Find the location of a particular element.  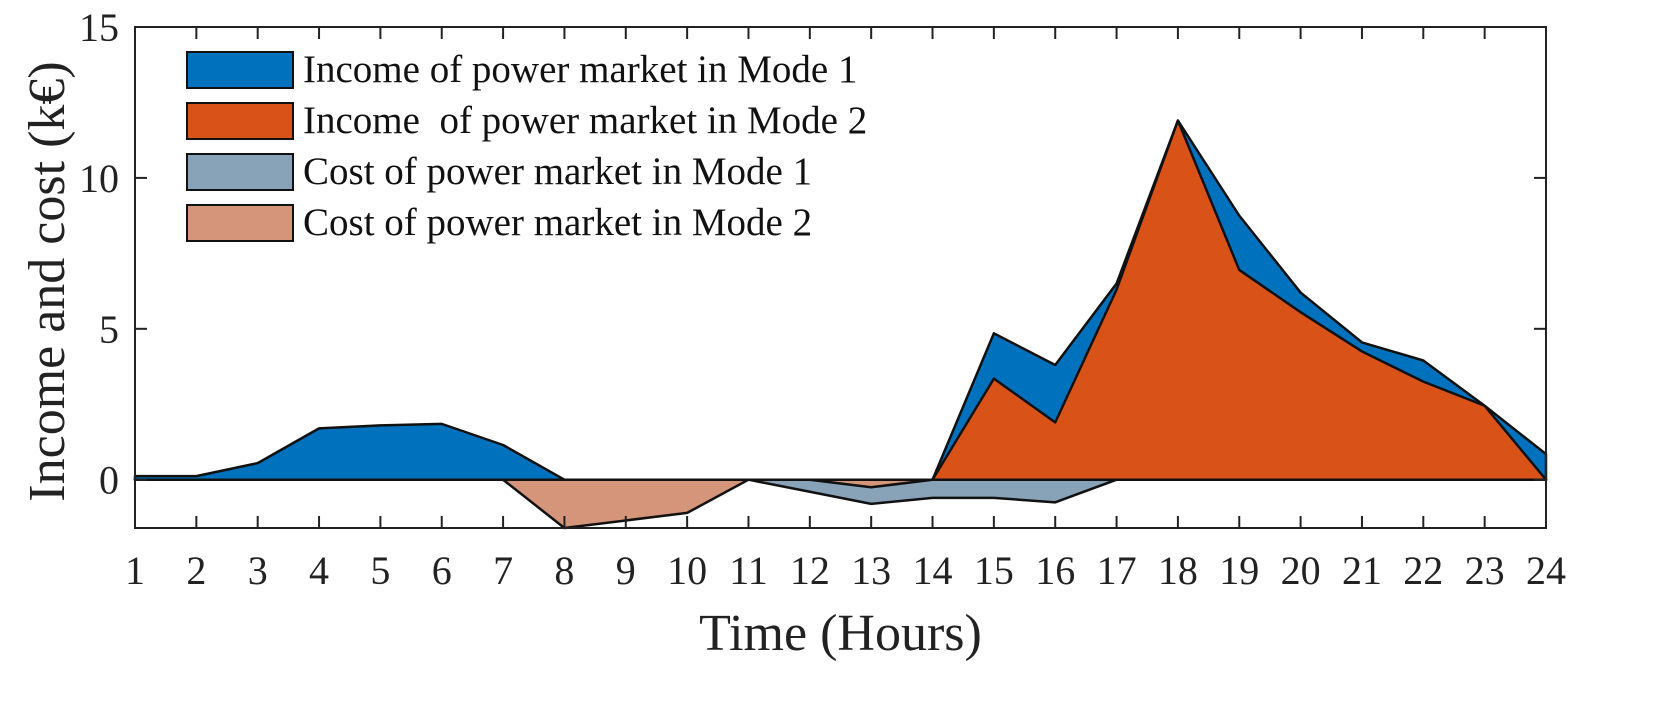

legend-label-1: Income of power market in Mode 1 is located at coordinates (580, 69).